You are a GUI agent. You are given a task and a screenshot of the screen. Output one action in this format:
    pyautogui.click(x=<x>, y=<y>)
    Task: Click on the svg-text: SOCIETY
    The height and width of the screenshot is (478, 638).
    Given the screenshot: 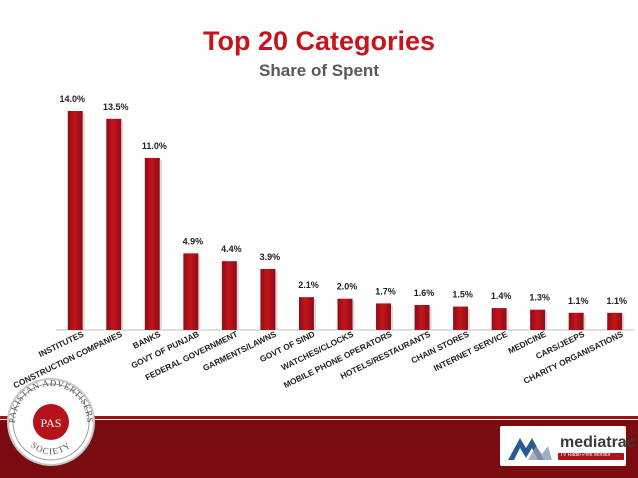 What is the action you would take?
    pyautogui.click(x=51, y=448)
    